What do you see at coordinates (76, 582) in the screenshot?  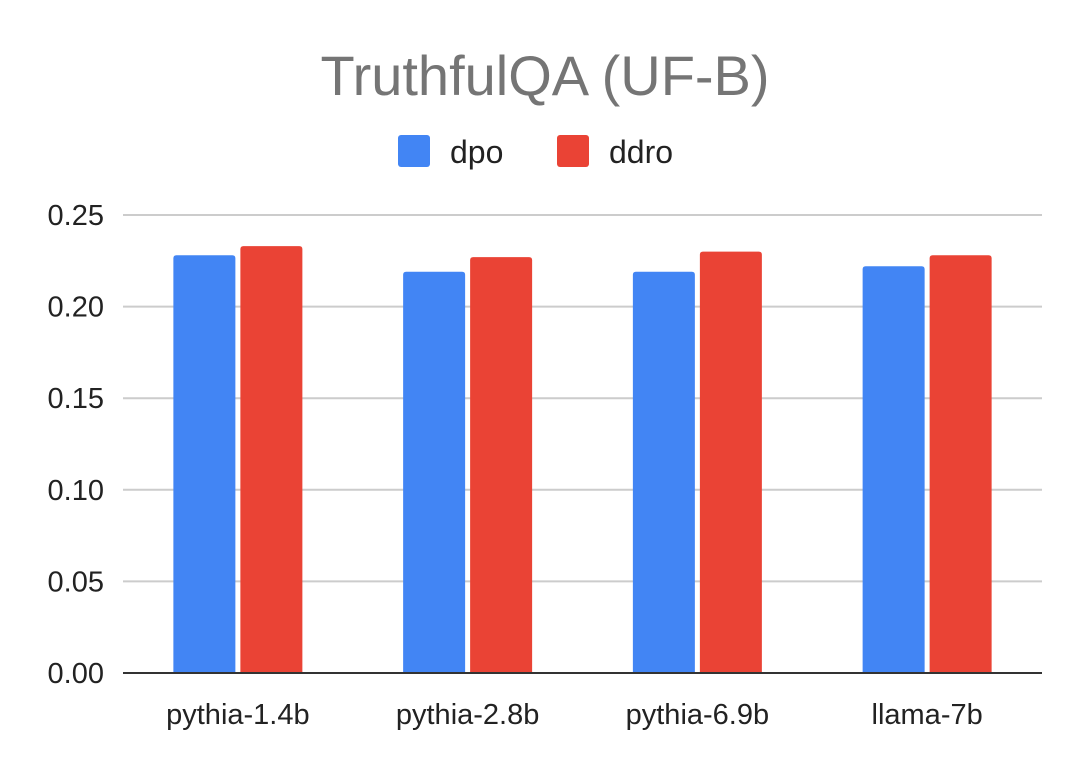 I see `y-tick-label: 0.05` at bounding box center [76, 582].